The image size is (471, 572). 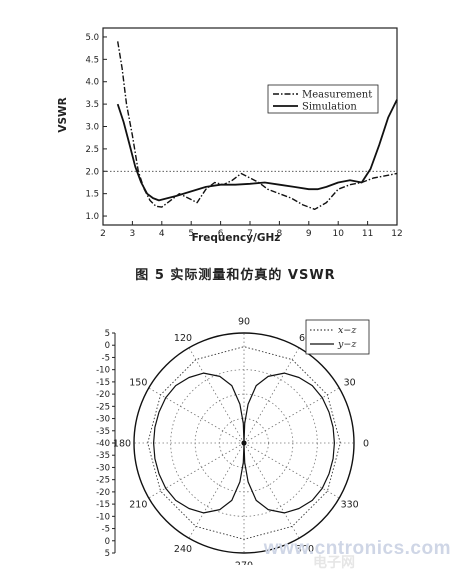 What do you see at coordinates (183, 549) in the screenshot?
I see `polar-angle-label: 240` at bounding box center [183, 549].